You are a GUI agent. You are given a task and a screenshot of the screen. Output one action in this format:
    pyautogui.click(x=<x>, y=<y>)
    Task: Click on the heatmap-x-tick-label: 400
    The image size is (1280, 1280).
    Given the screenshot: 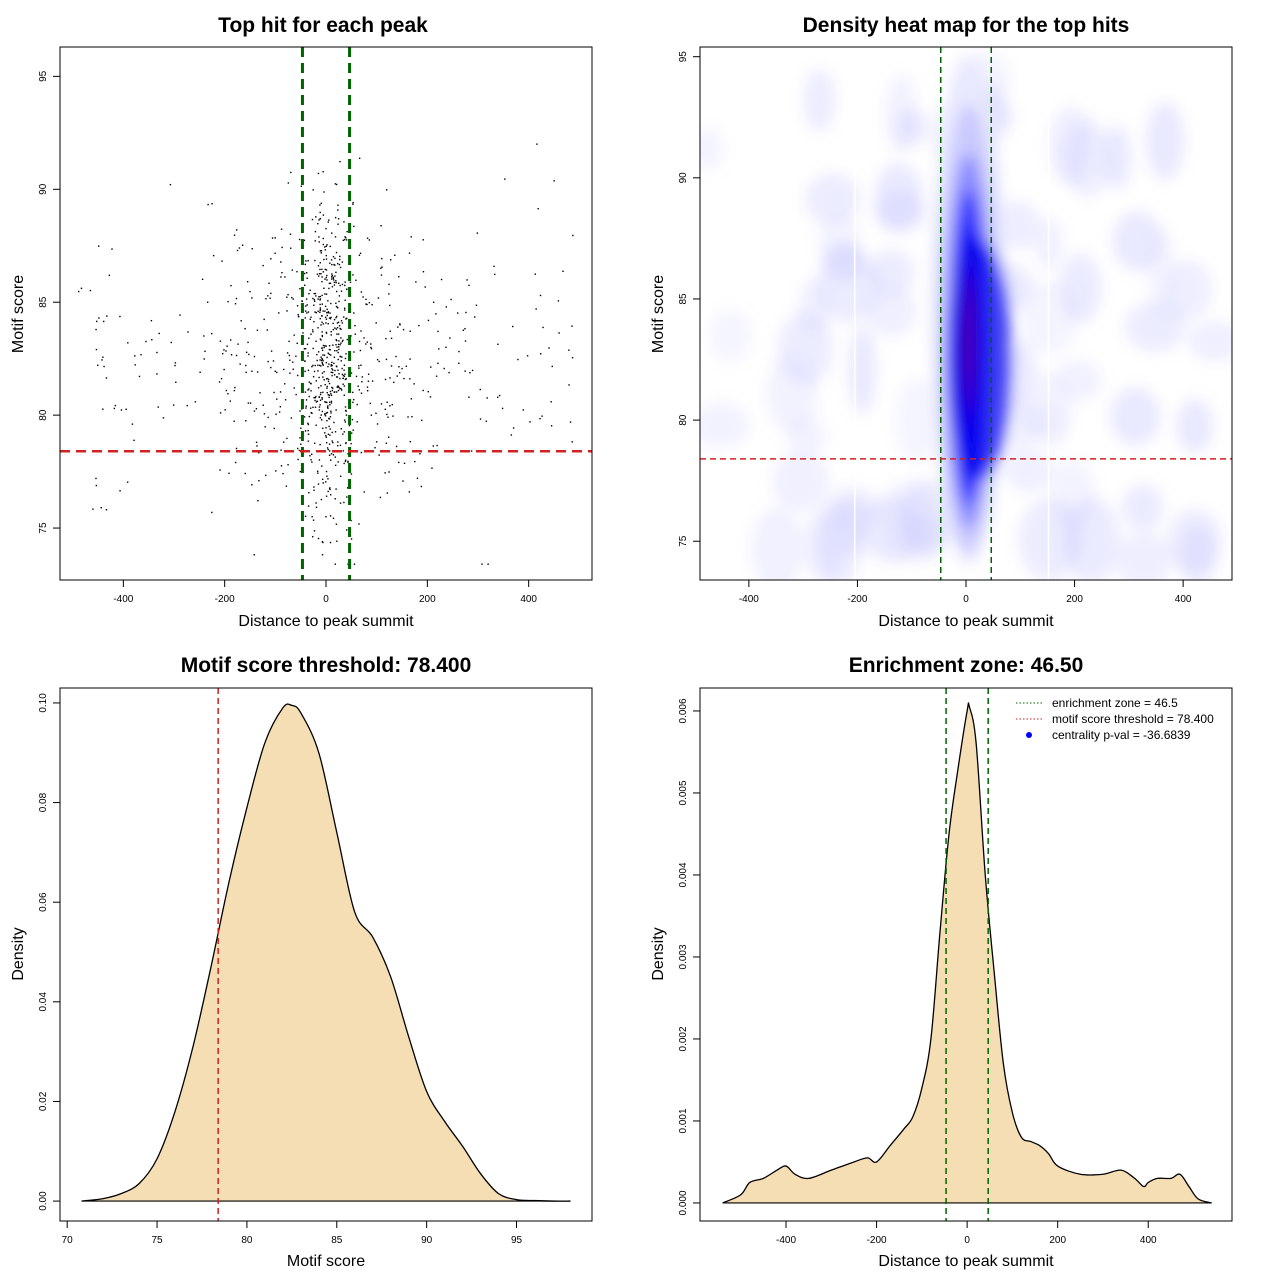 What is the action you would take?
    pyautogui.click(x=1183, y=599)
    